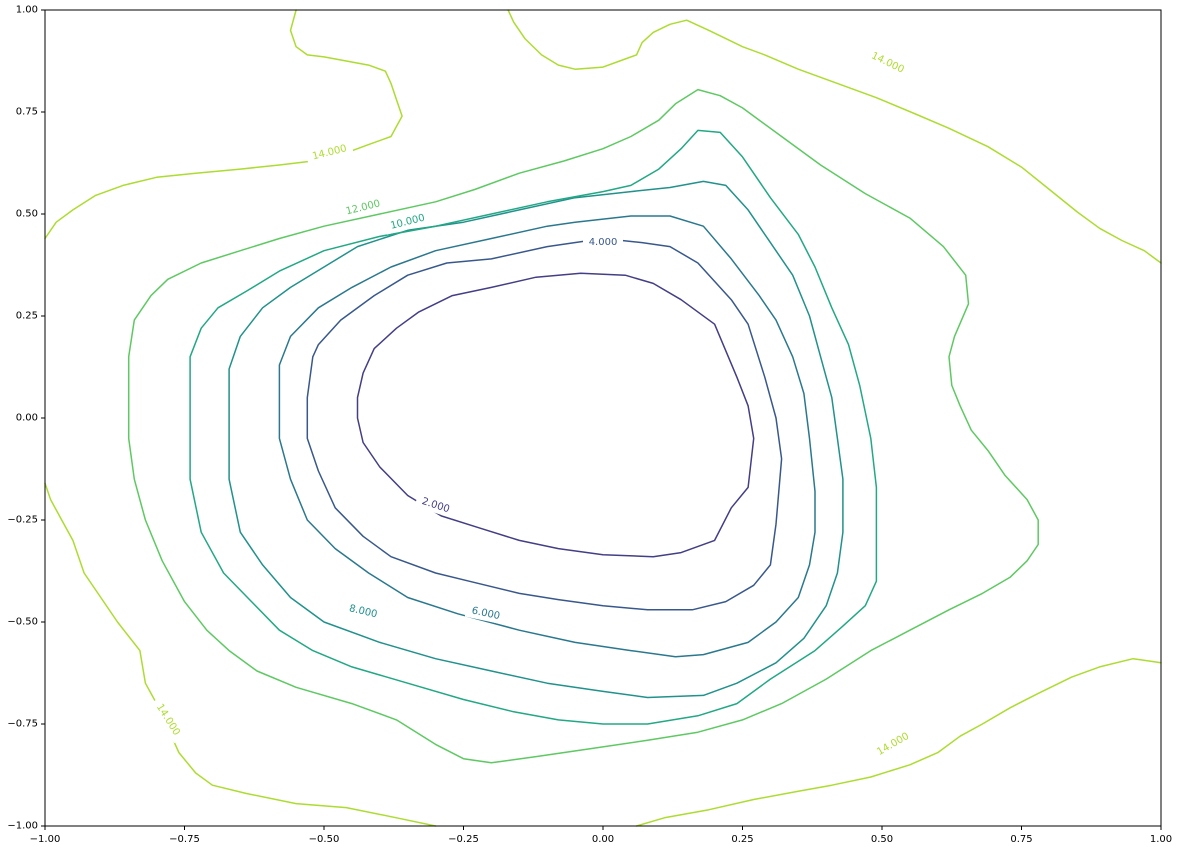 This screenshot has height=850, width=1179. Describe the element at coordinates (603, 839) in the screenshot. I see `x-tick-label: 0.00` at that location.